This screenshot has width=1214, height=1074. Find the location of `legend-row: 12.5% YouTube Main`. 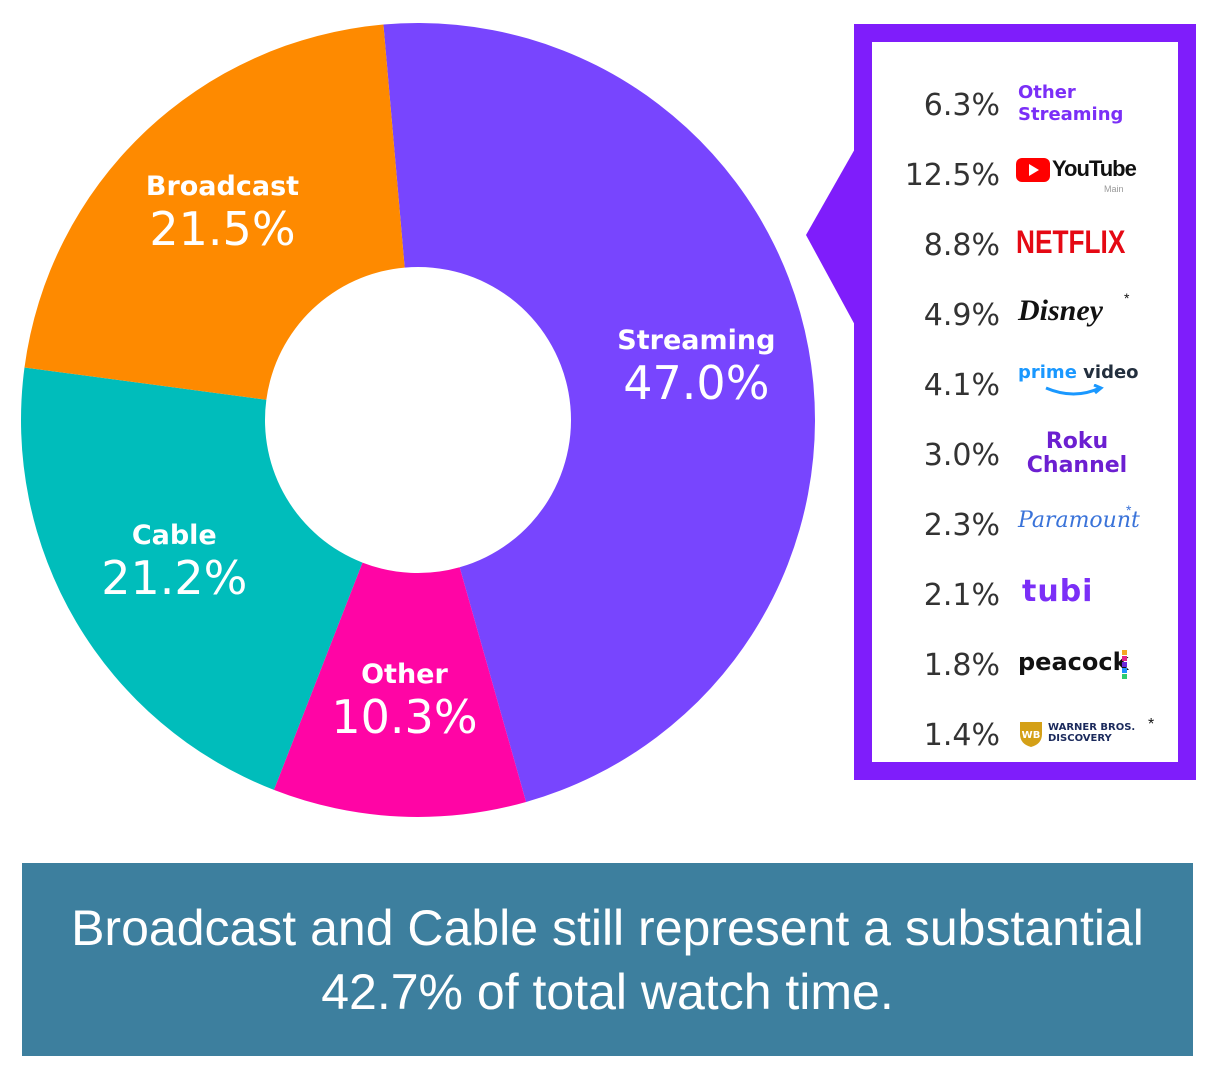

legend-row: 12.5% YouTube Main is located at coordinates (1025, 176).